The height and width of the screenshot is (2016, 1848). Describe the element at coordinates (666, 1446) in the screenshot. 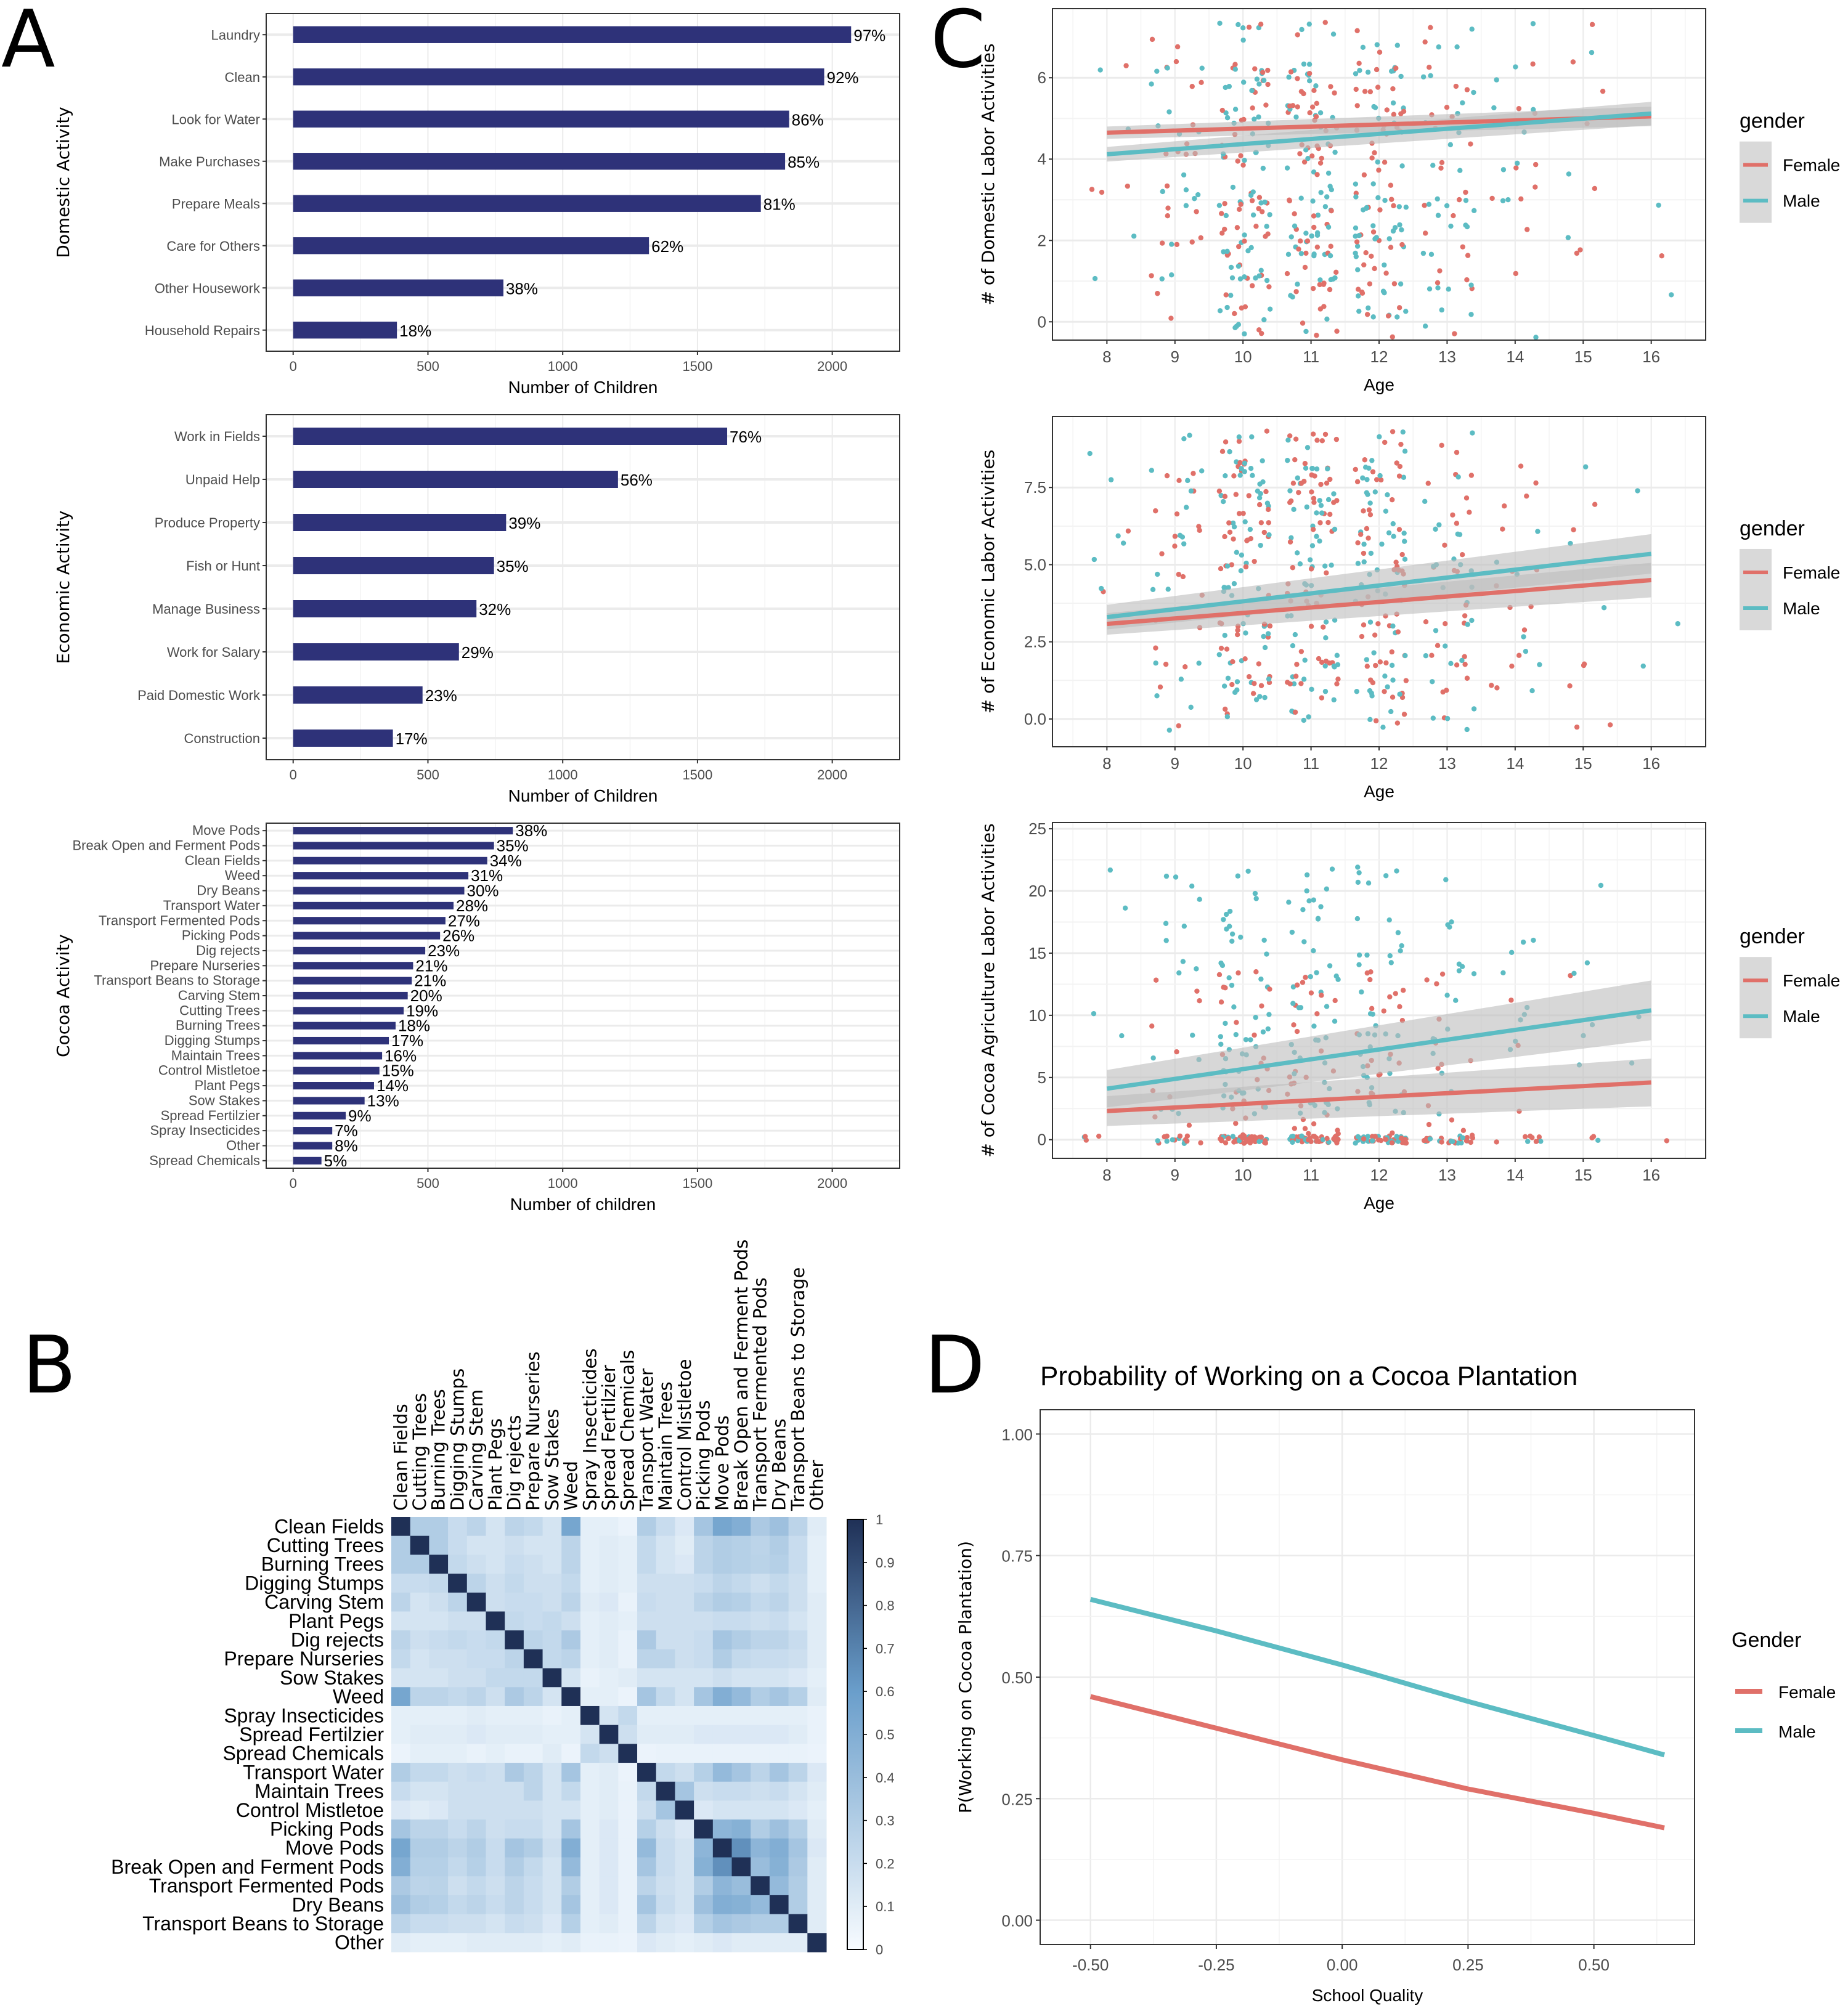

I see `heatmap-column-label: Maintain Trees` at that location.